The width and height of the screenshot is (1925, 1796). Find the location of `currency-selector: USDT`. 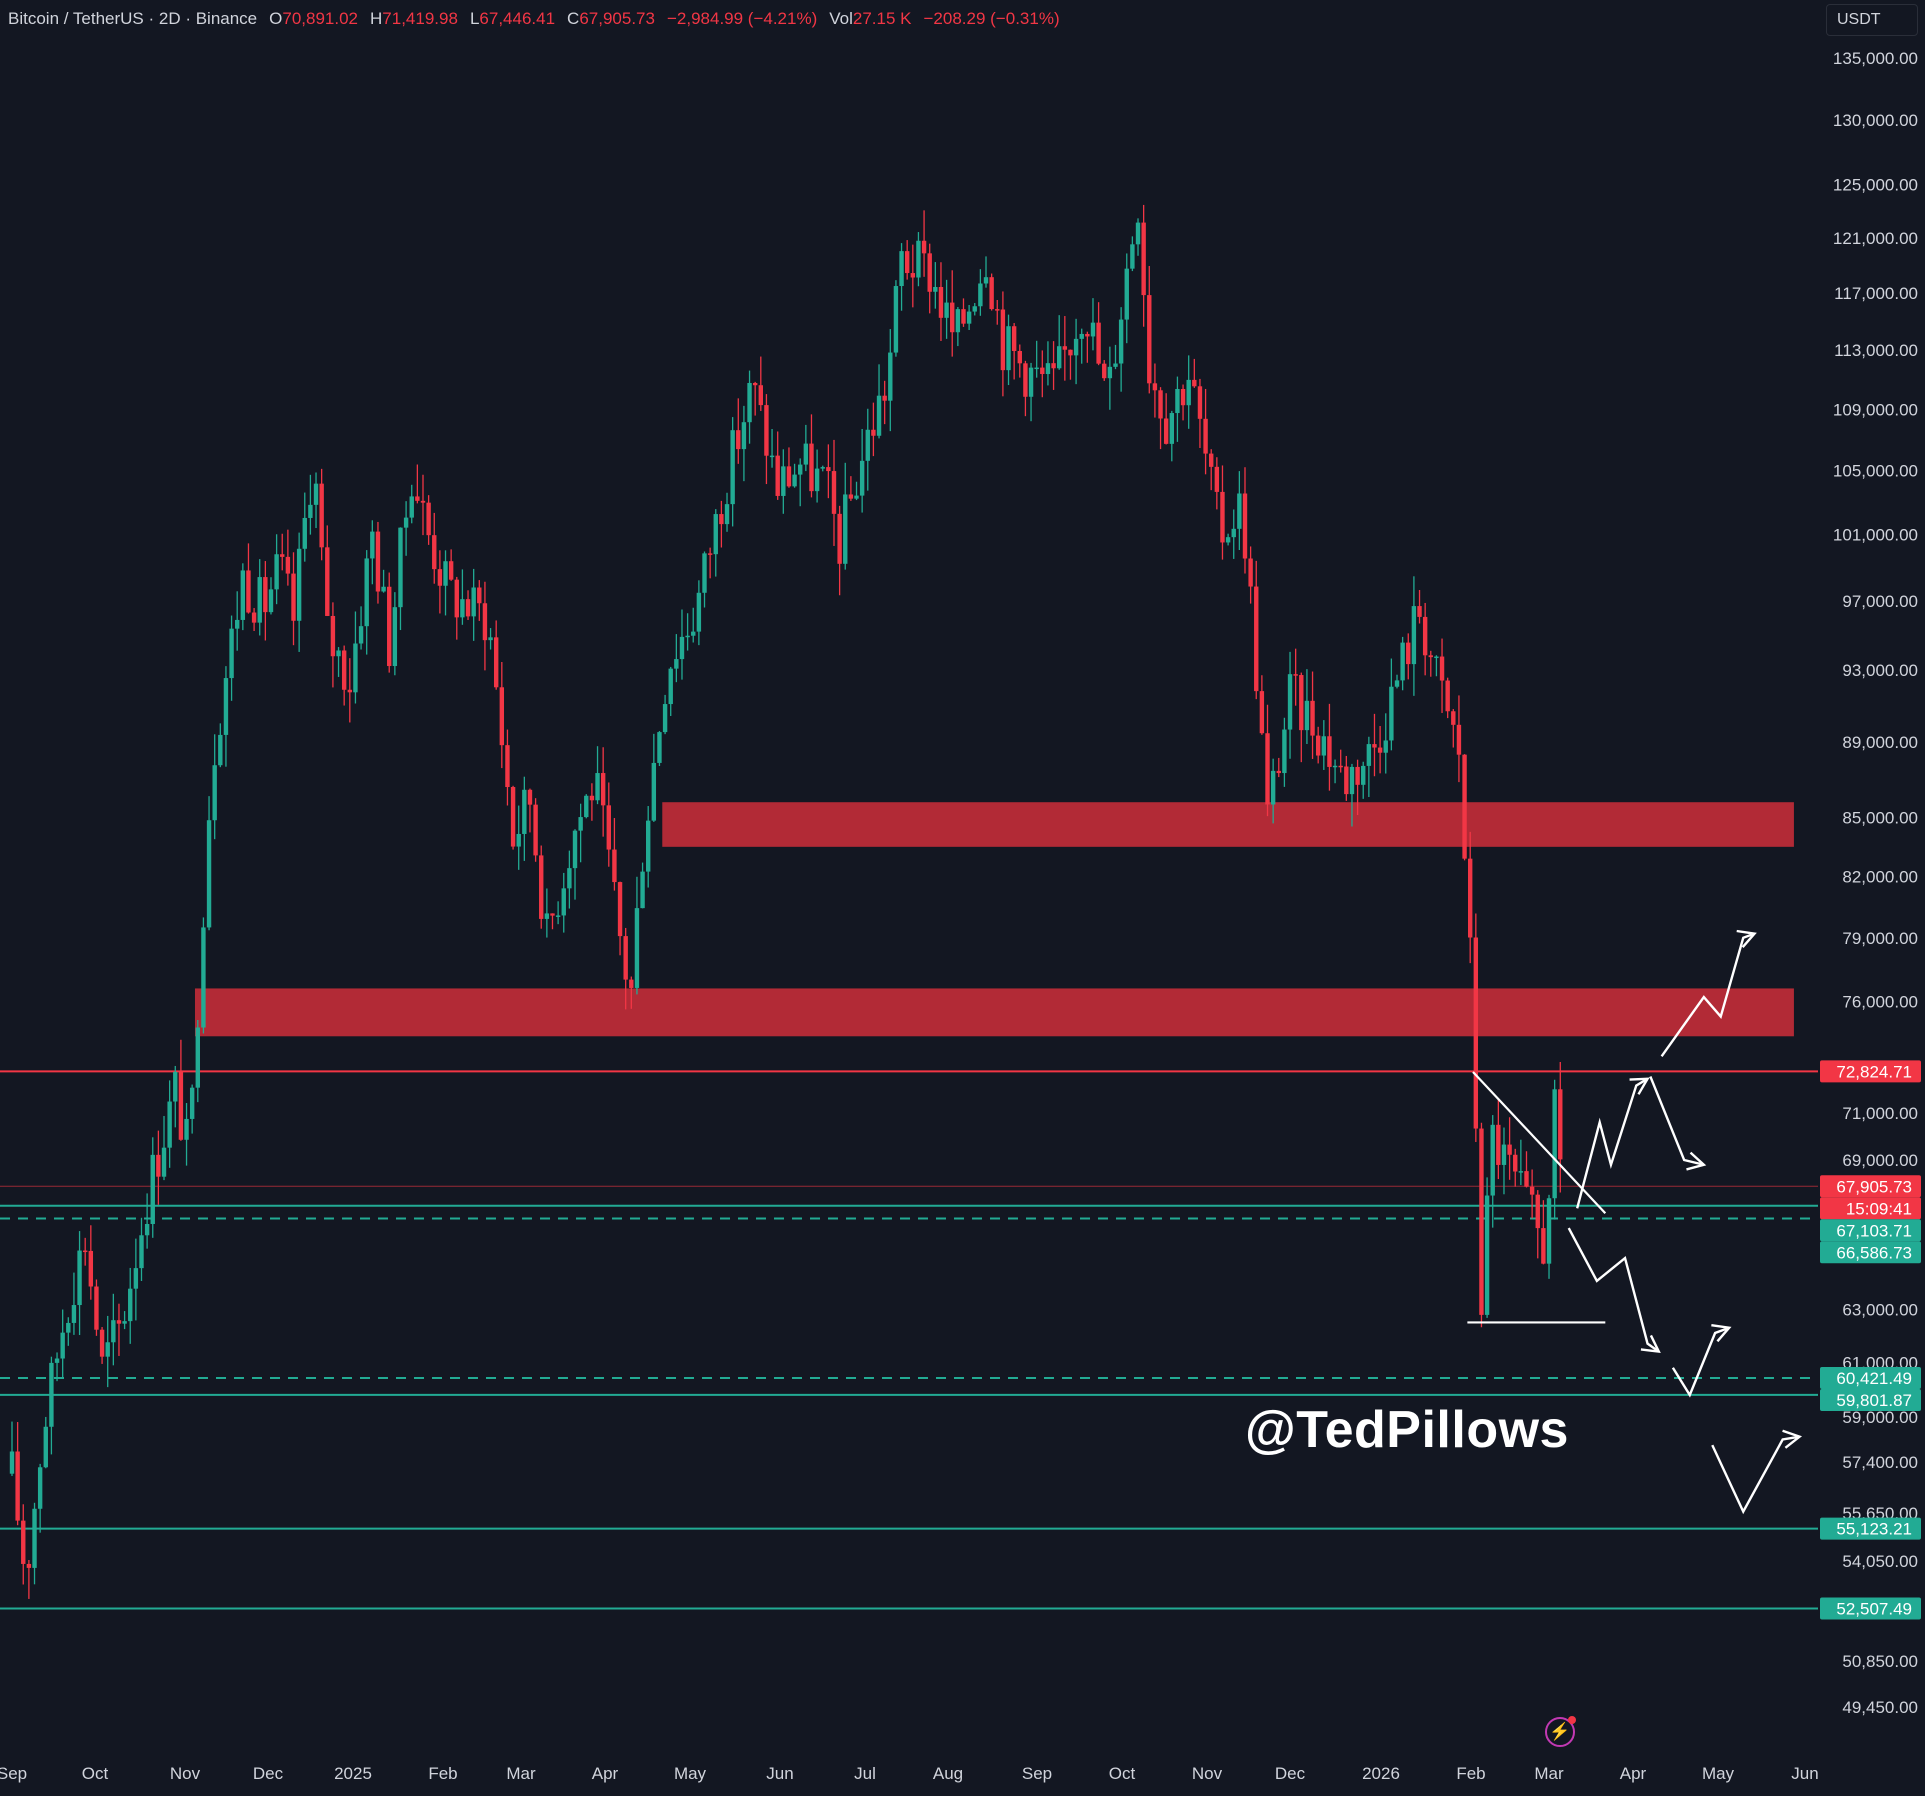

currency-selector: USDT is located at coordinates (1872, 20).